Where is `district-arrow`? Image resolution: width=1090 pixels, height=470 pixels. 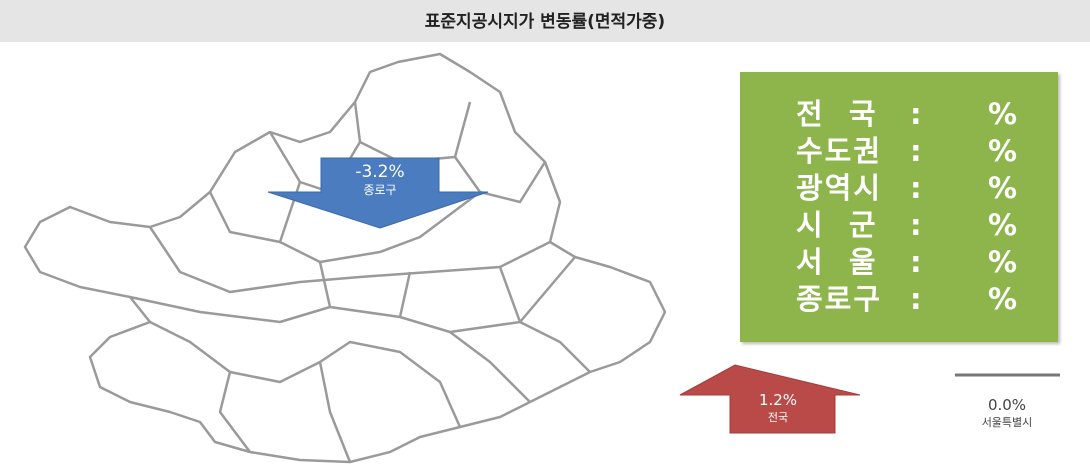
district-arrow is located at coordinates (378, 193).